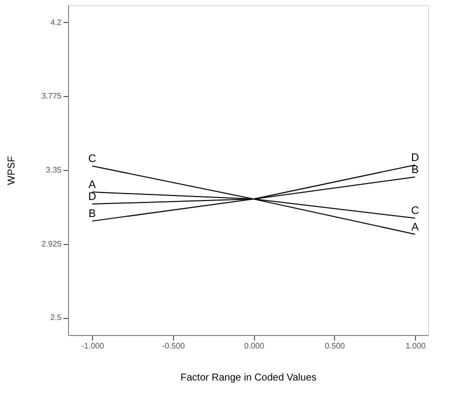 This screenshot has width=462, height=411. I want to click on x-tick-label: 0.000, so click(254, 346).